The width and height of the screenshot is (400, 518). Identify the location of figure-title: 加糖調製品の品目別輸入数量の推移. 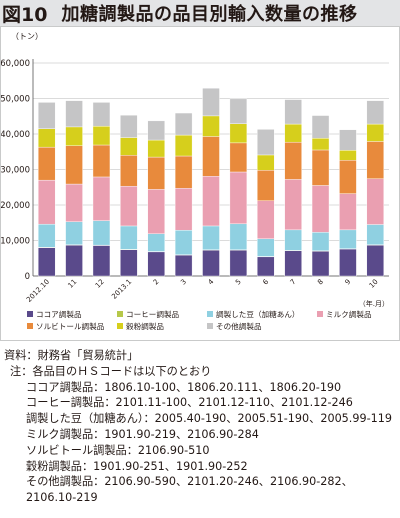
(209, 14).